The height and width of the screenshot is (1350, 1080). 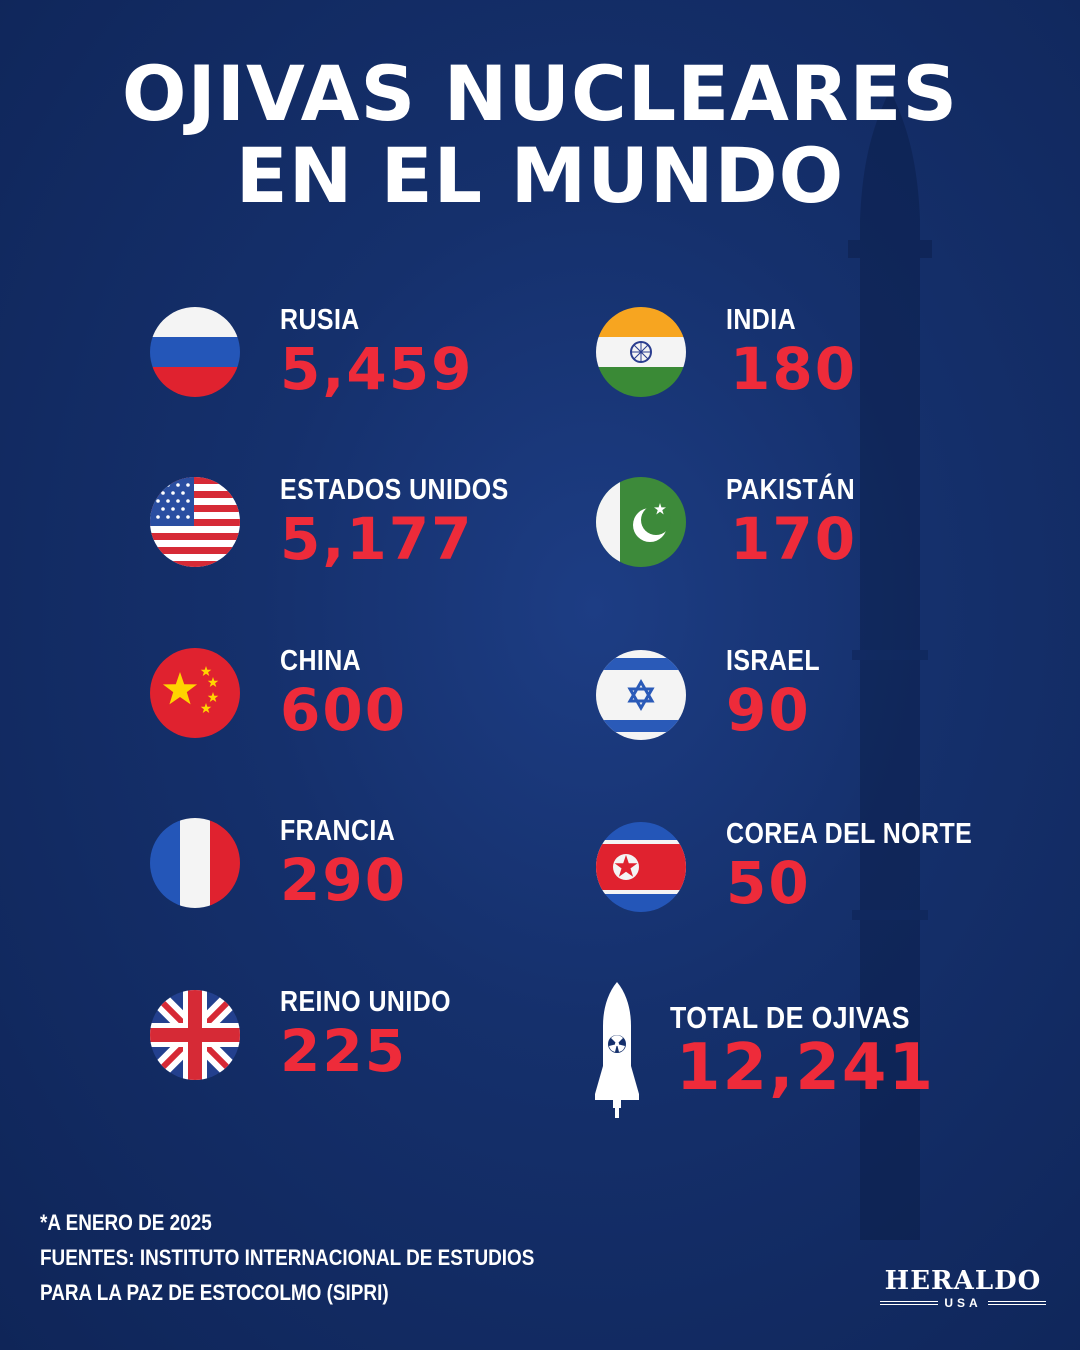 I want to click on footnote-source-line-2: PARA LA PAZ DE ESTOCOLMO (SIPRI), so click(x=214, y=1292).